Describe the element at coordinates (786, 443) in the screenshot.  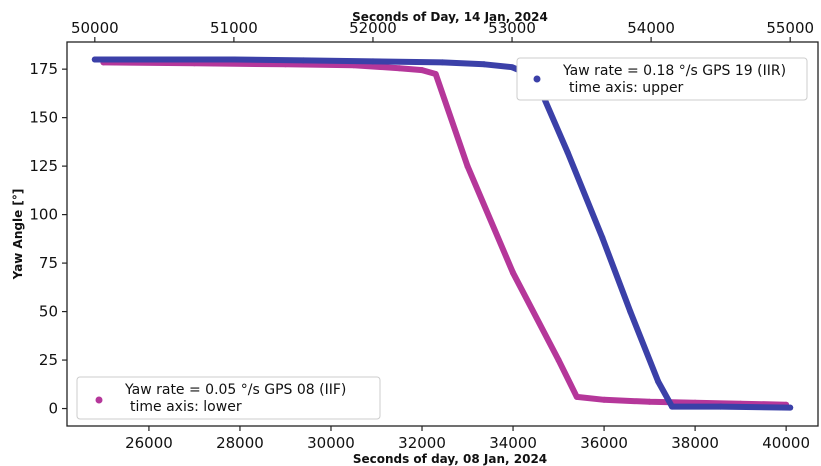
I see `lower-x-tick-label: 40000` at that location.